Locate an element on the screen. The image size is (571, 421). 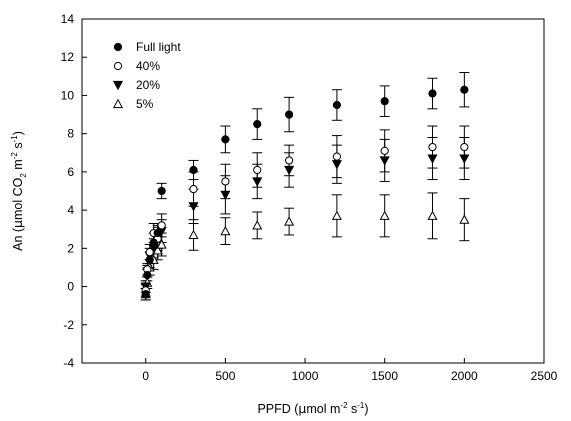
y-tick-label: 8 is located at coordinates (70, 134).